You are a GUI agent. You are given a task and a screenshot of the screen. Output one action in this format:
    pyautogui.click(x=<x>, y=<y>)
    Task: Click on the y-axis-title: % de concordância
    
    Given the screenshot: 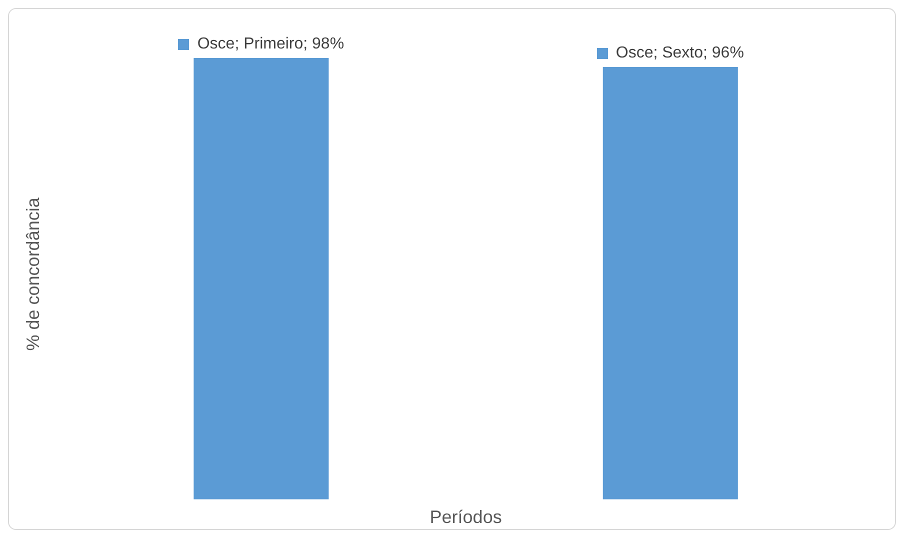 What is the action you would take?
    pyautogui.click(x=32, y=273)
    